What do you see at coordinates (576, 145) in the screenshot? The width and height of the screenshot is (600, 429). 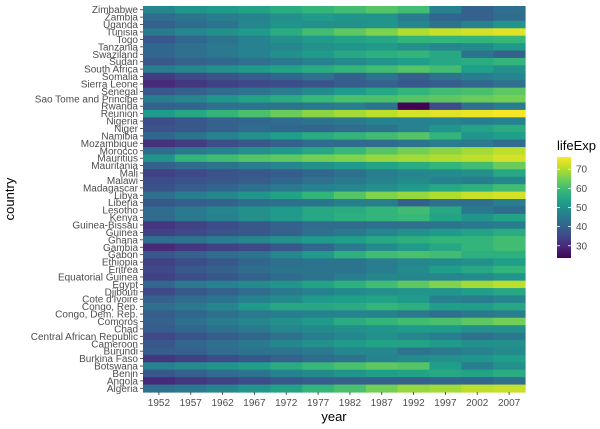 I see `legend-title: lifeExp` at bounding box center [576, 145].